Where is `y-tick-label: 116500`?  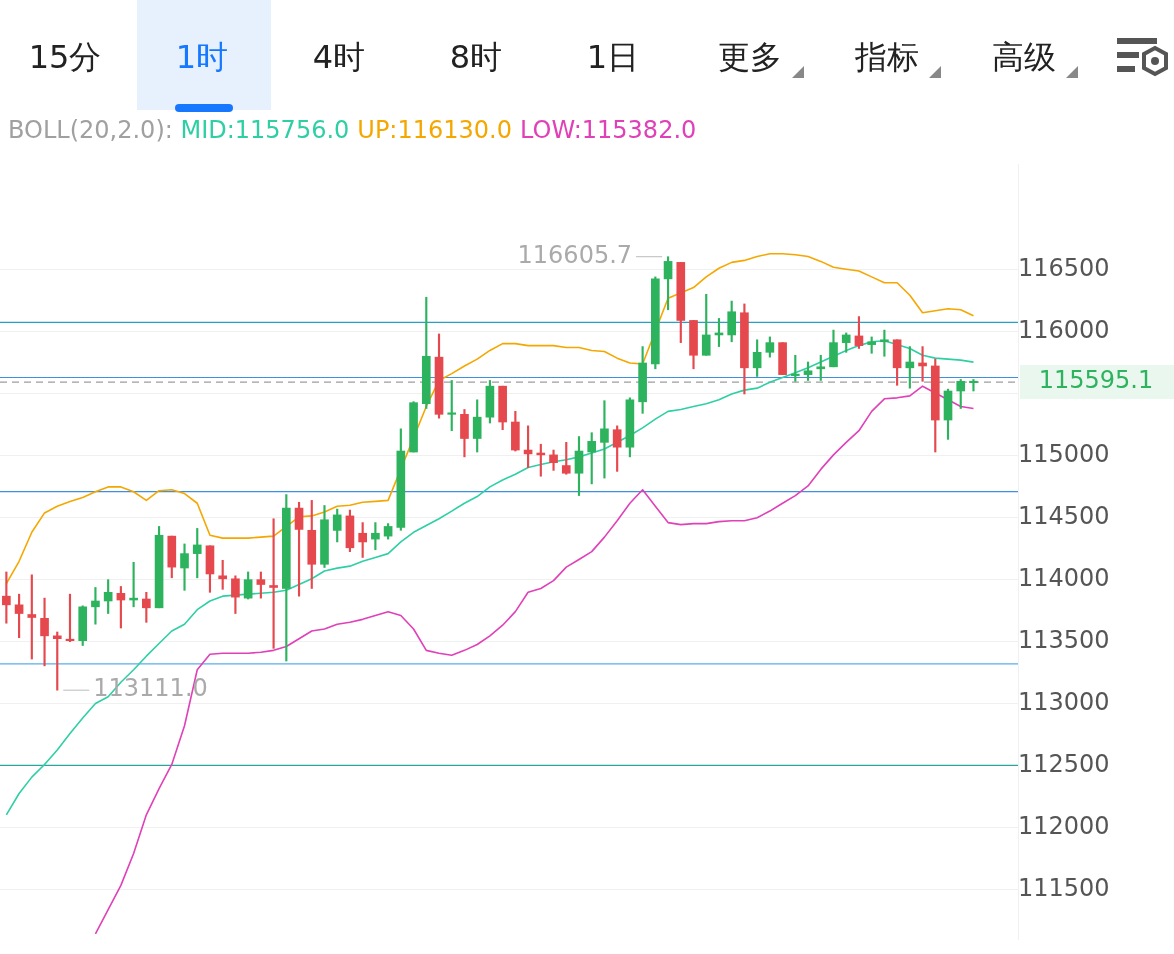 y-tick-label: 116500 is located at coordinates (1064, 268).